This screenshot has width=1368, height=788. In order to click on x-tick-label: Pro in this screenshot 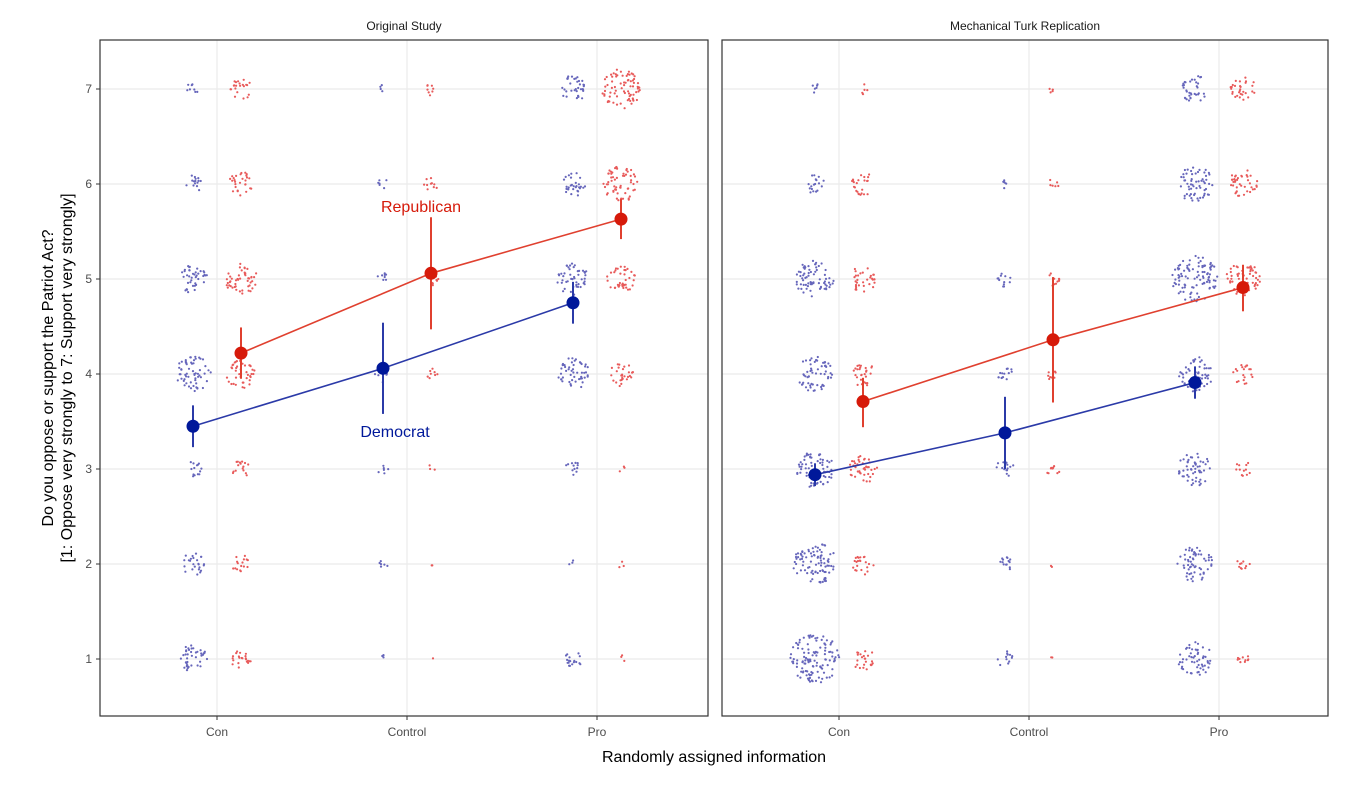, I will do `click(1219, 732)`.